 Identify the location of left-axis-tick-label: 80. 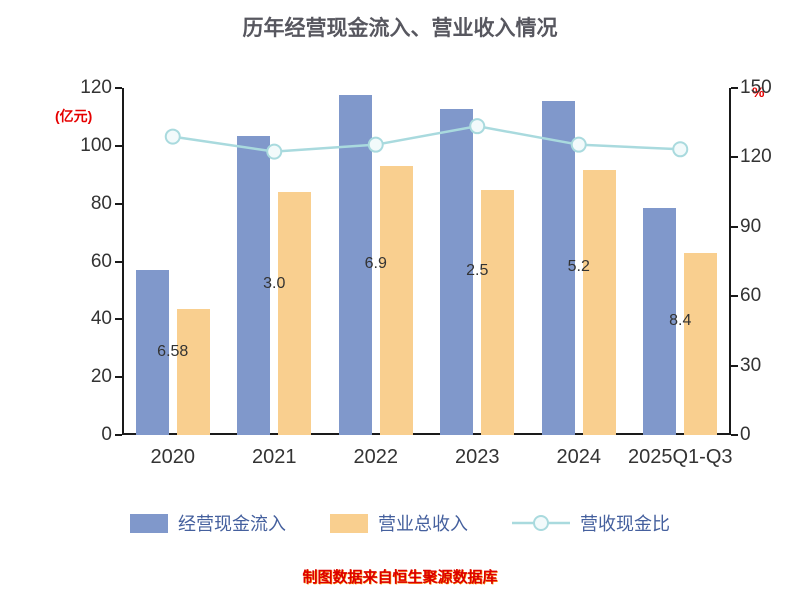
(101, 203).